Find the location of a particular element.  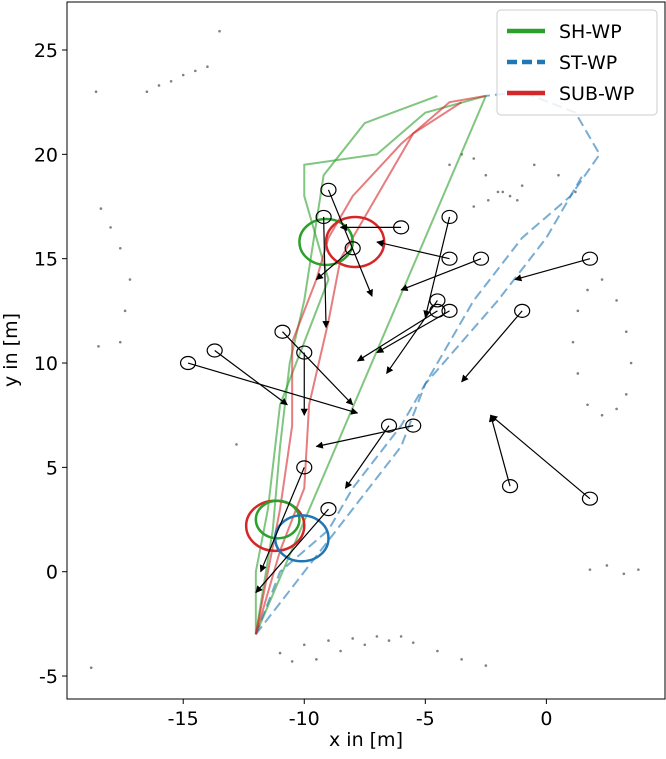

x-tick-label: -10 is located at coordinates (304, 719).